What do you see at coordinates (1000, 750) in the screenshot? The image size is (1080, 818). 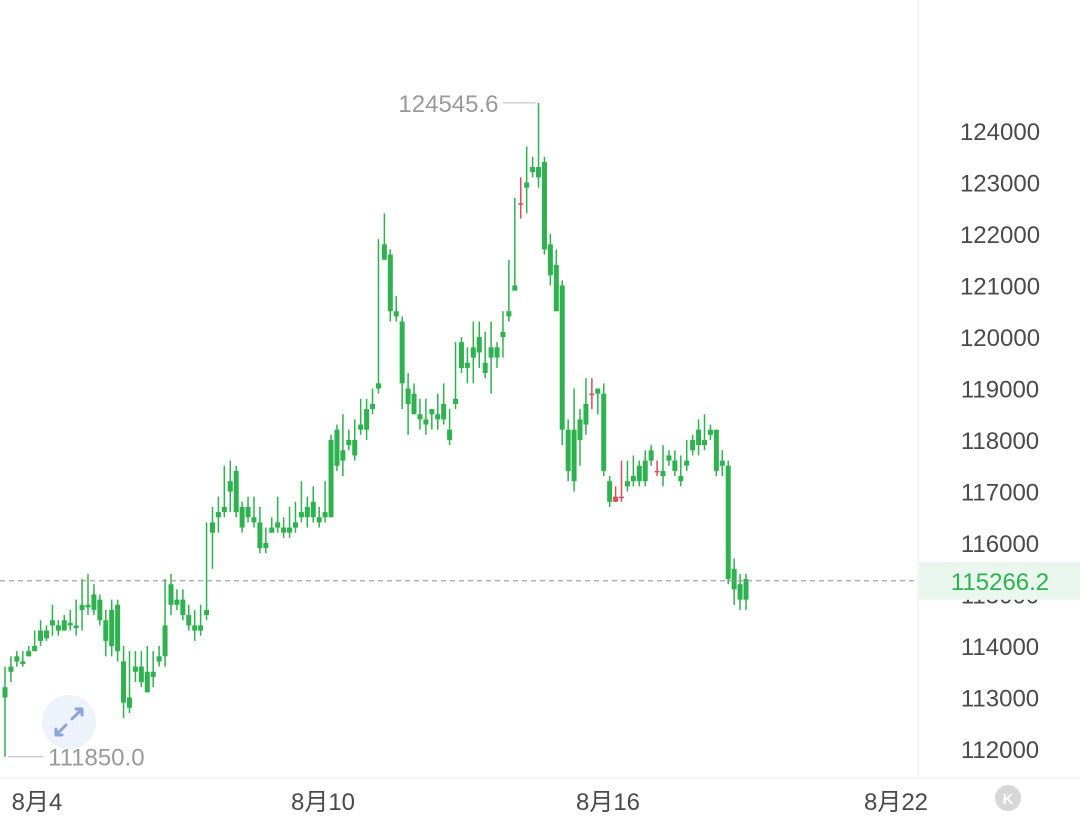 I see `y-tick-label: 112000` at bounding box center [1000, 750].